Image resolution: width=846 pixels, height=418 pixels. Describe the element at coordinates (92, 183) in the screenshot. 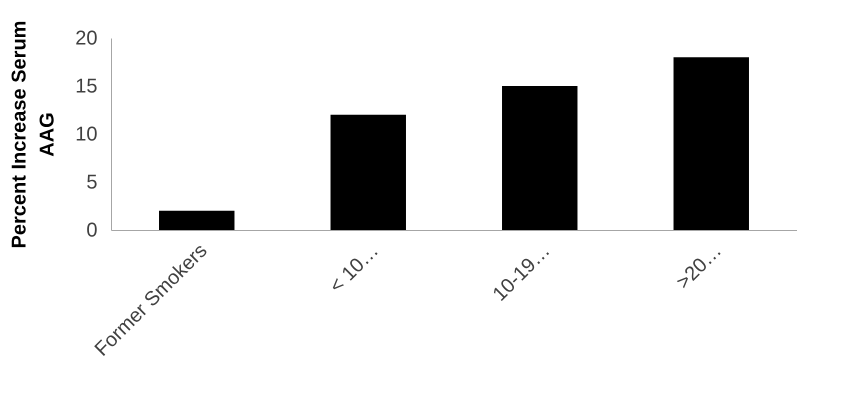

I see `y-tick-label: 5` at that location.